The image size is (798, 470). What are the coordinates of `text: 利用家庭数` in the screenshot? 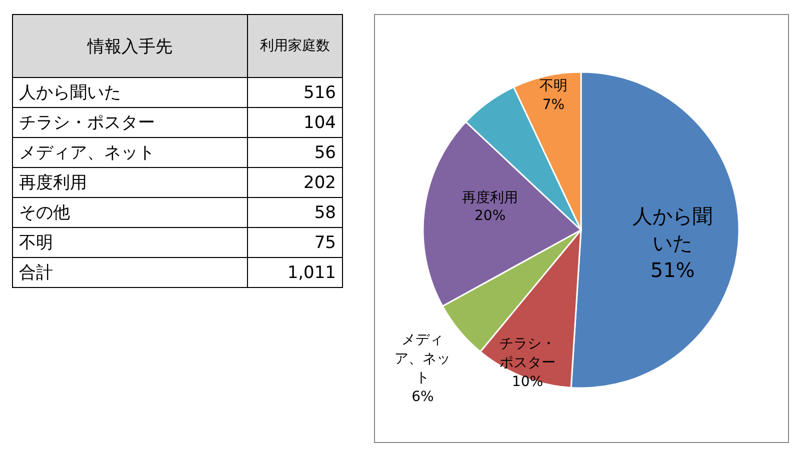 It's located at (295, 46).